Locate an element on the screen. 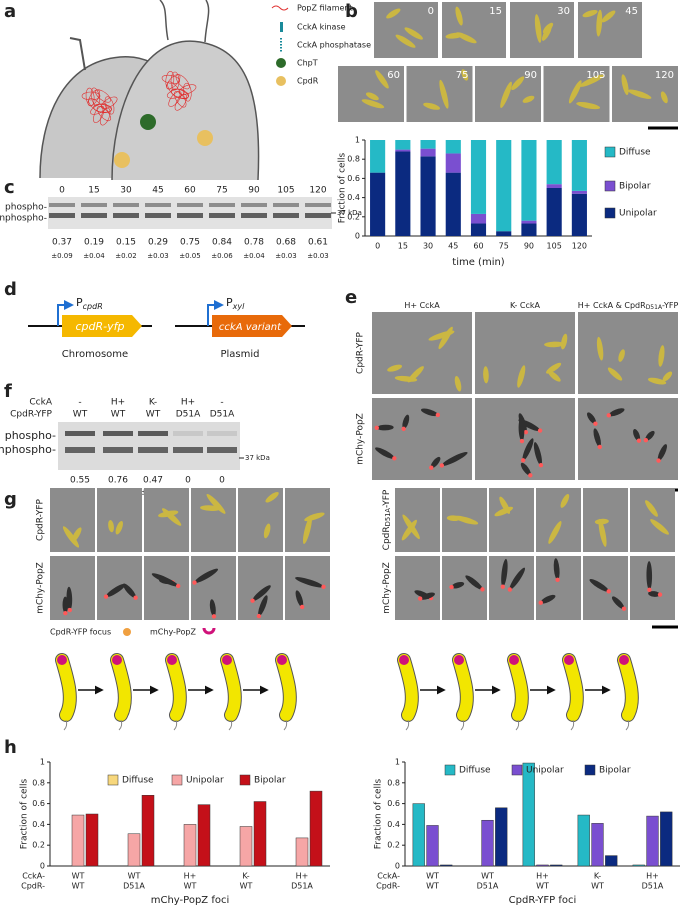 The image size is (685, 907). ratio-label: 0.29 is located at coordinates (158, 243).